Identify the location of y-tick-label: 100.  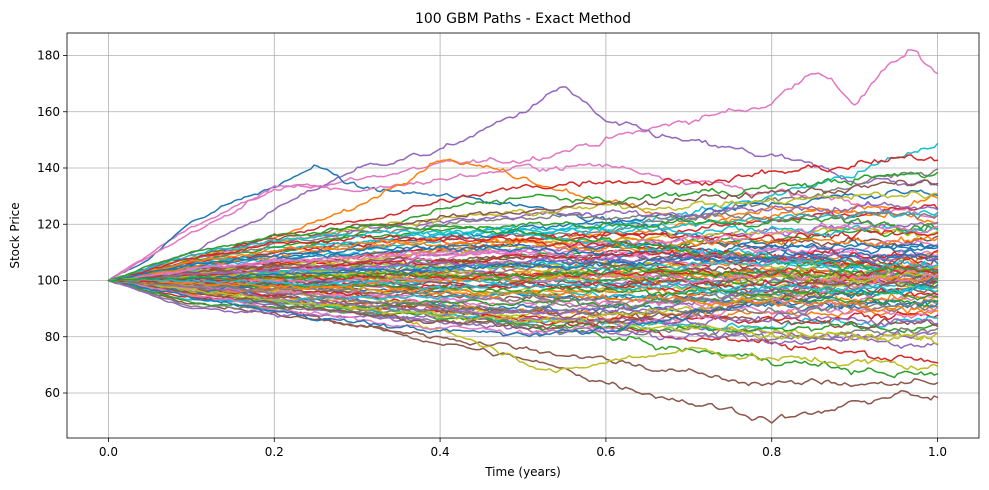
(48, 281).